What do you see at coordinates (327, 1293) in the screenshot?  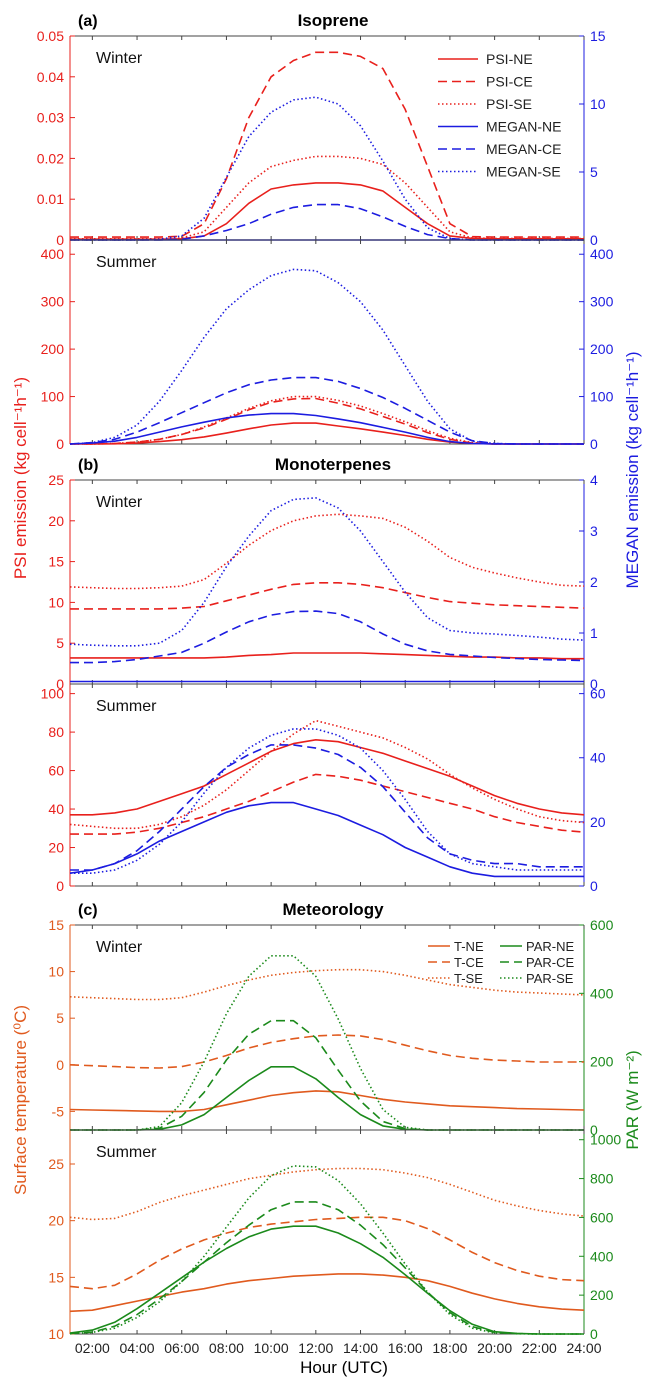 I see `series-line-temp-solid` at bounding box center [327, 1293].